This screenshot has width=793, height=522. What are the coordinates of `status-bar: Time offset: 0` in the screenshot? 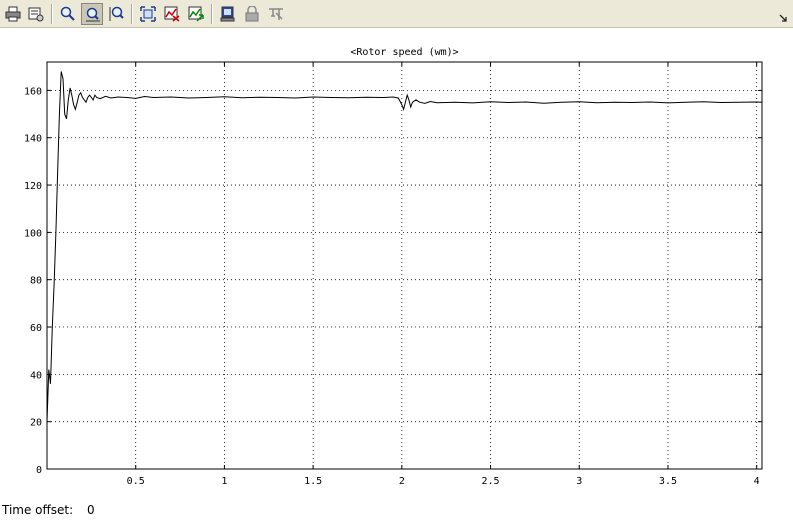 It's located at (396, 511).